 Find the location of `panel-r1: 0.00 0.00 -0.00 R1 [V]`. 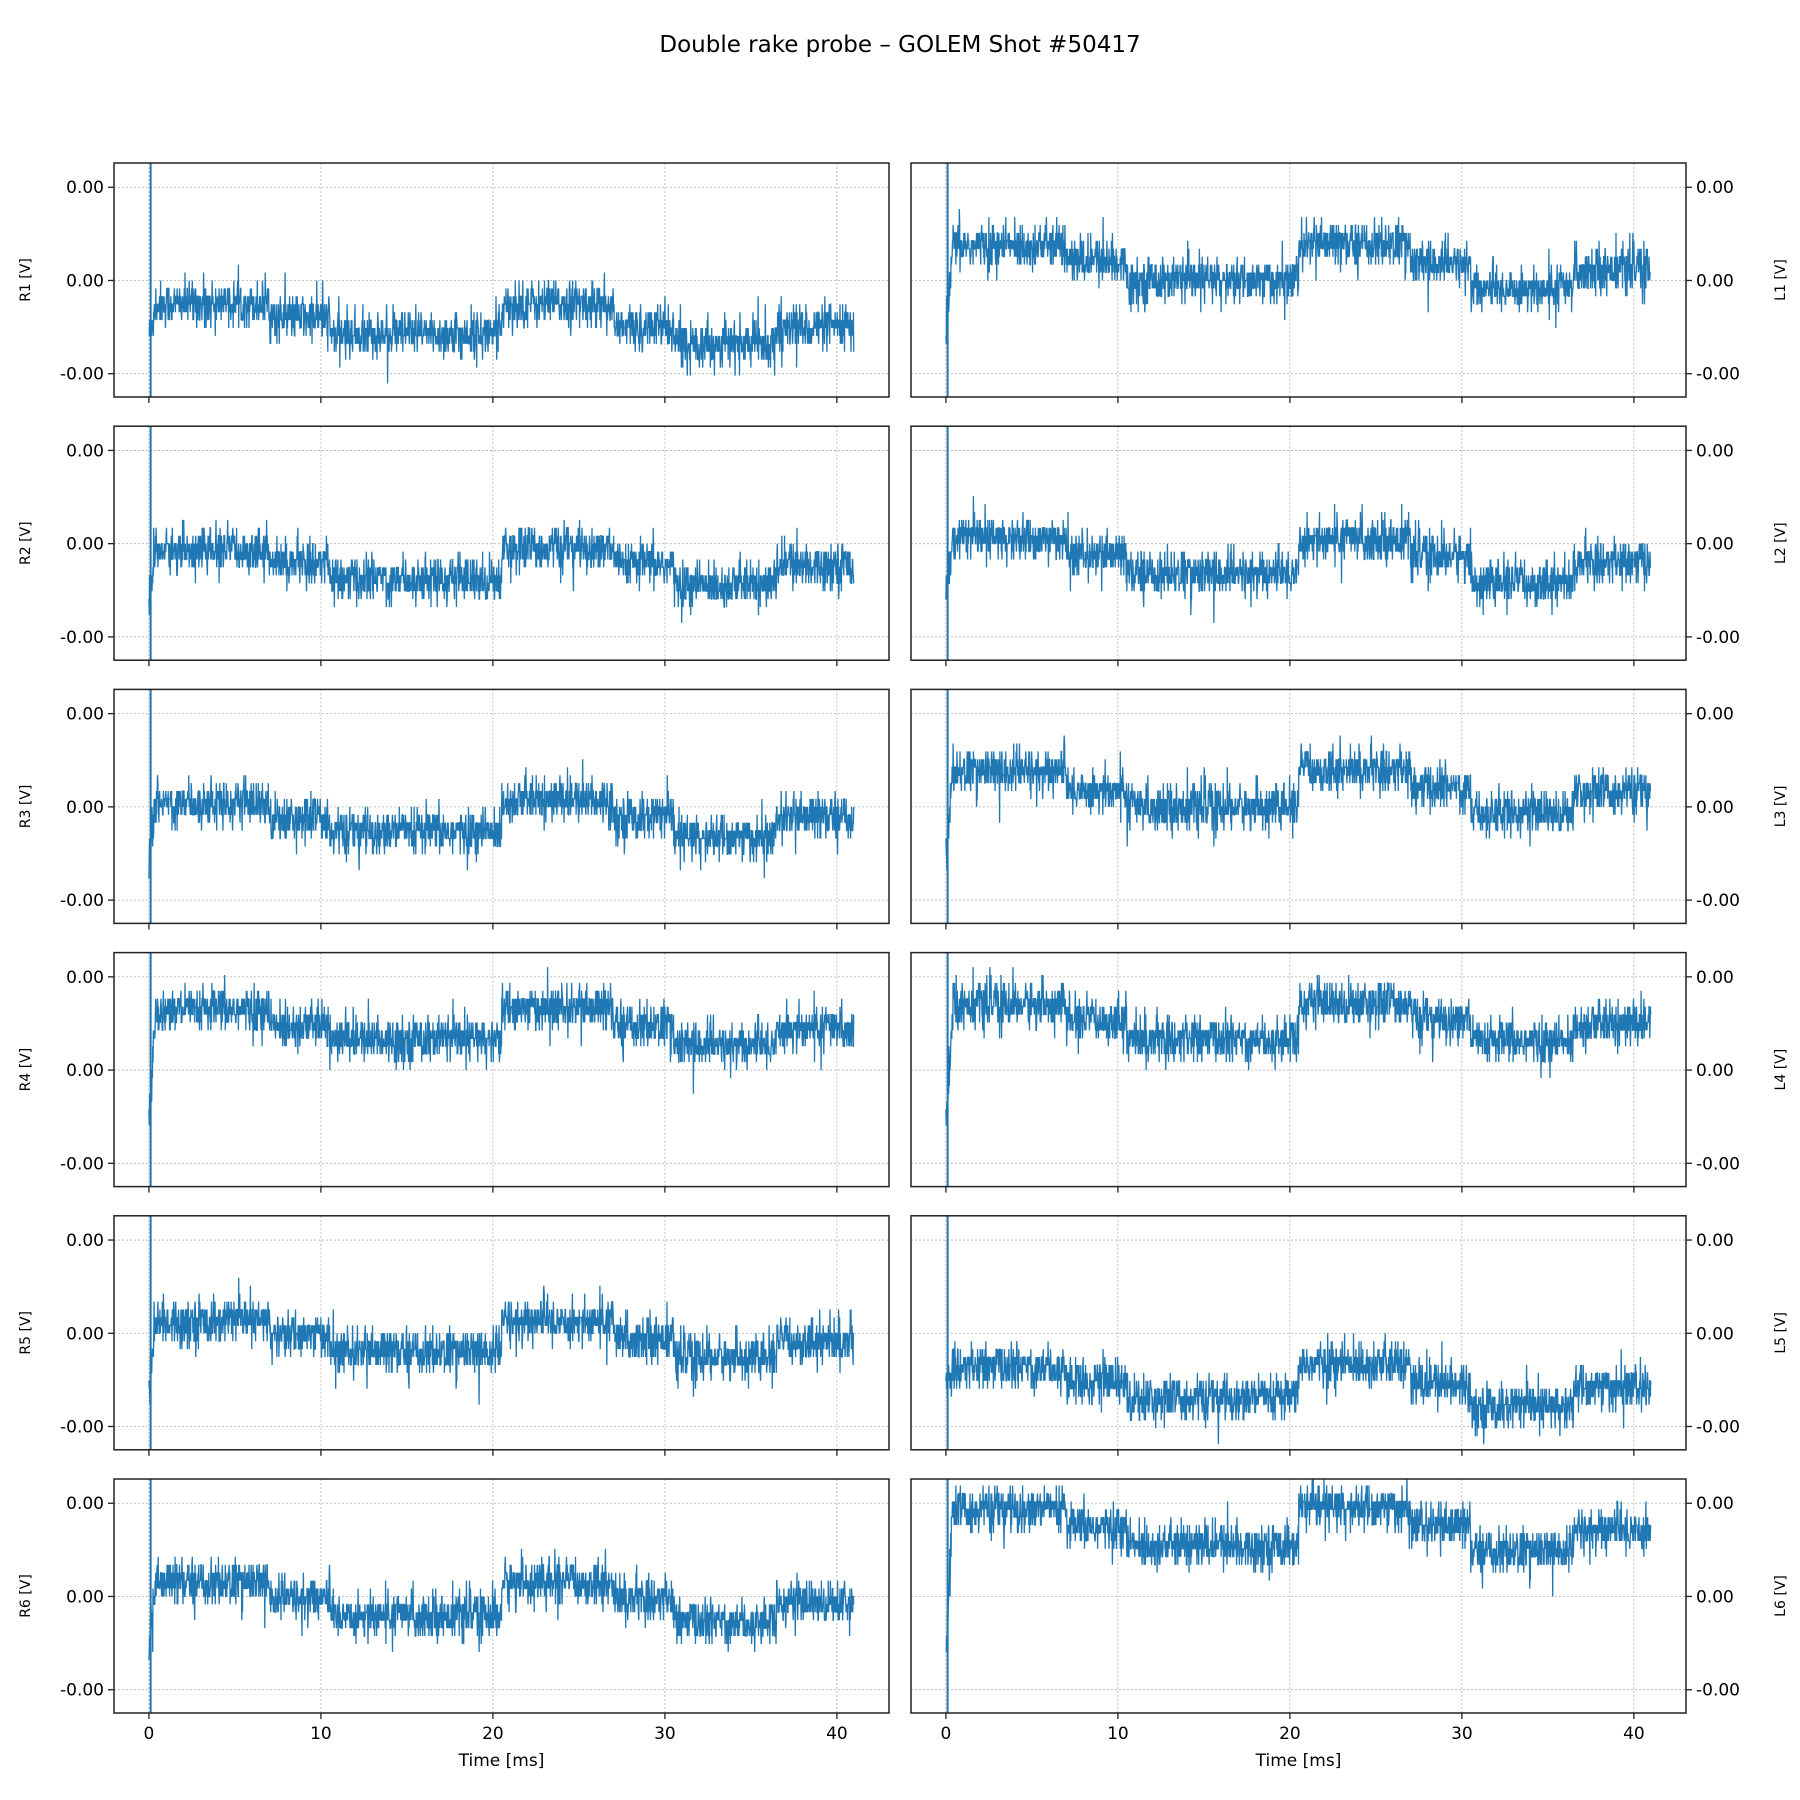

panel-r1: 0.00 0.00 -0.00 R1 [V] is located at coordinates (454, 282).